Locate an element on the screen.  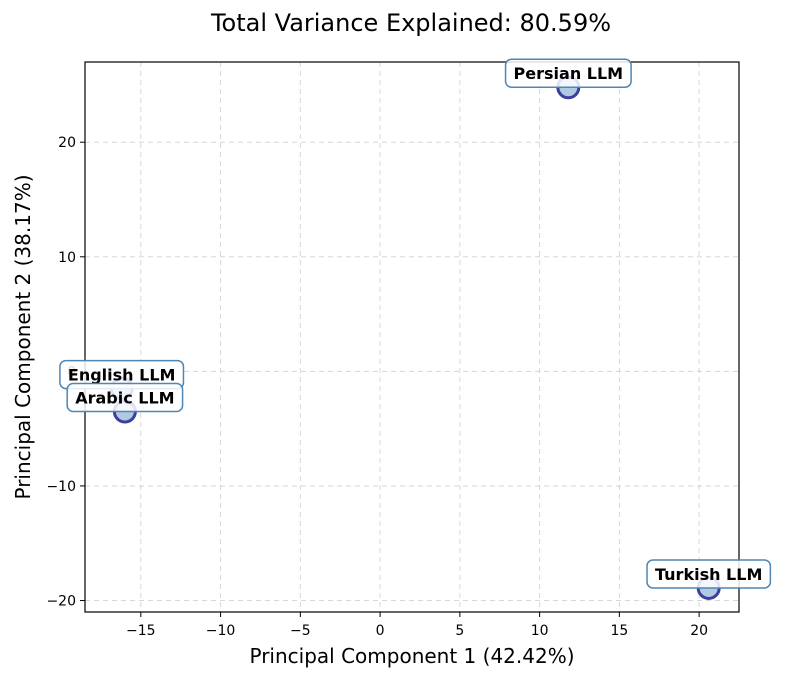
y-tick-label: −20 is located at coordinates (61, 602).